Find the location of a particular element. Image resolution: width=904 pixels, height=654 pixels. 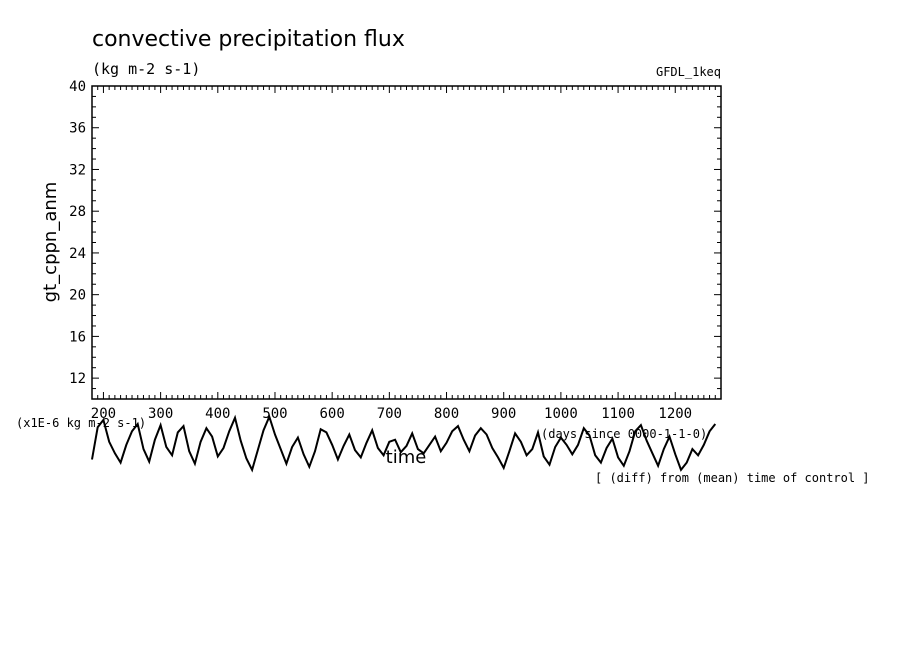

y-tick-label: 28 is located at coordinates (77, 212).